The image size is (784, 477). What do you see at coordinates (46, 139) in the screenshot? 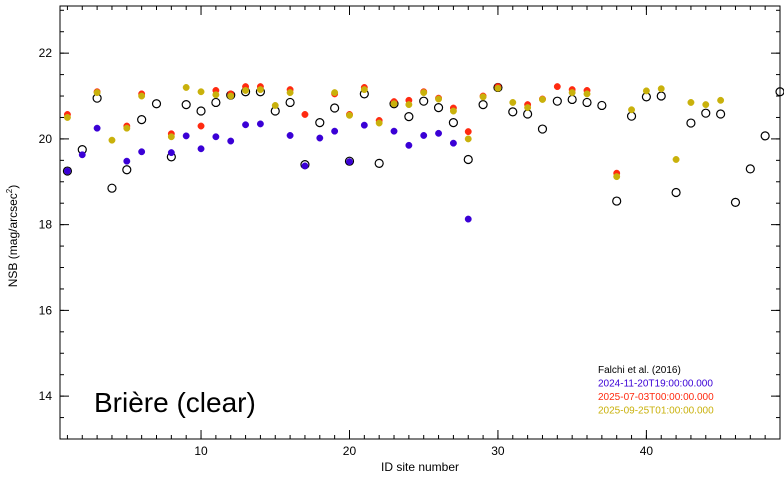
I see `y-tick-label: 20` at bounding box center [46, 139].